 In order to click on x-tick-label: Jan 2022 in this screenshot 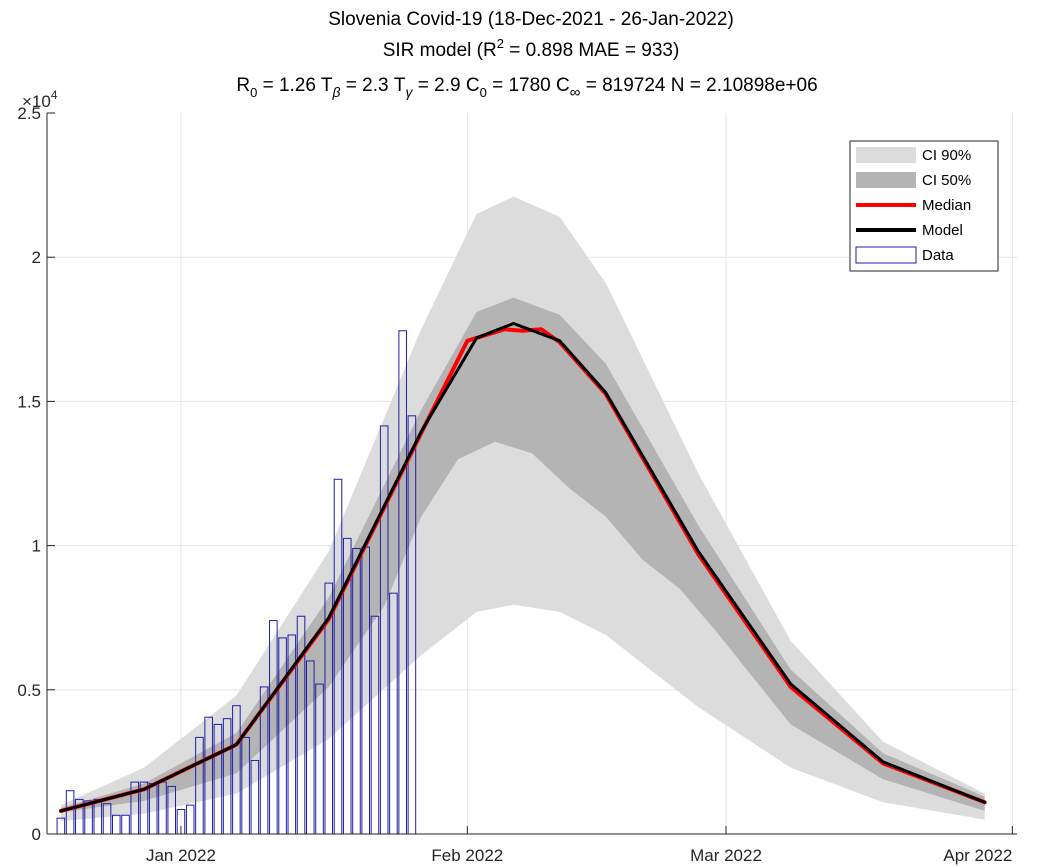, I will do `click(181, 855)`.